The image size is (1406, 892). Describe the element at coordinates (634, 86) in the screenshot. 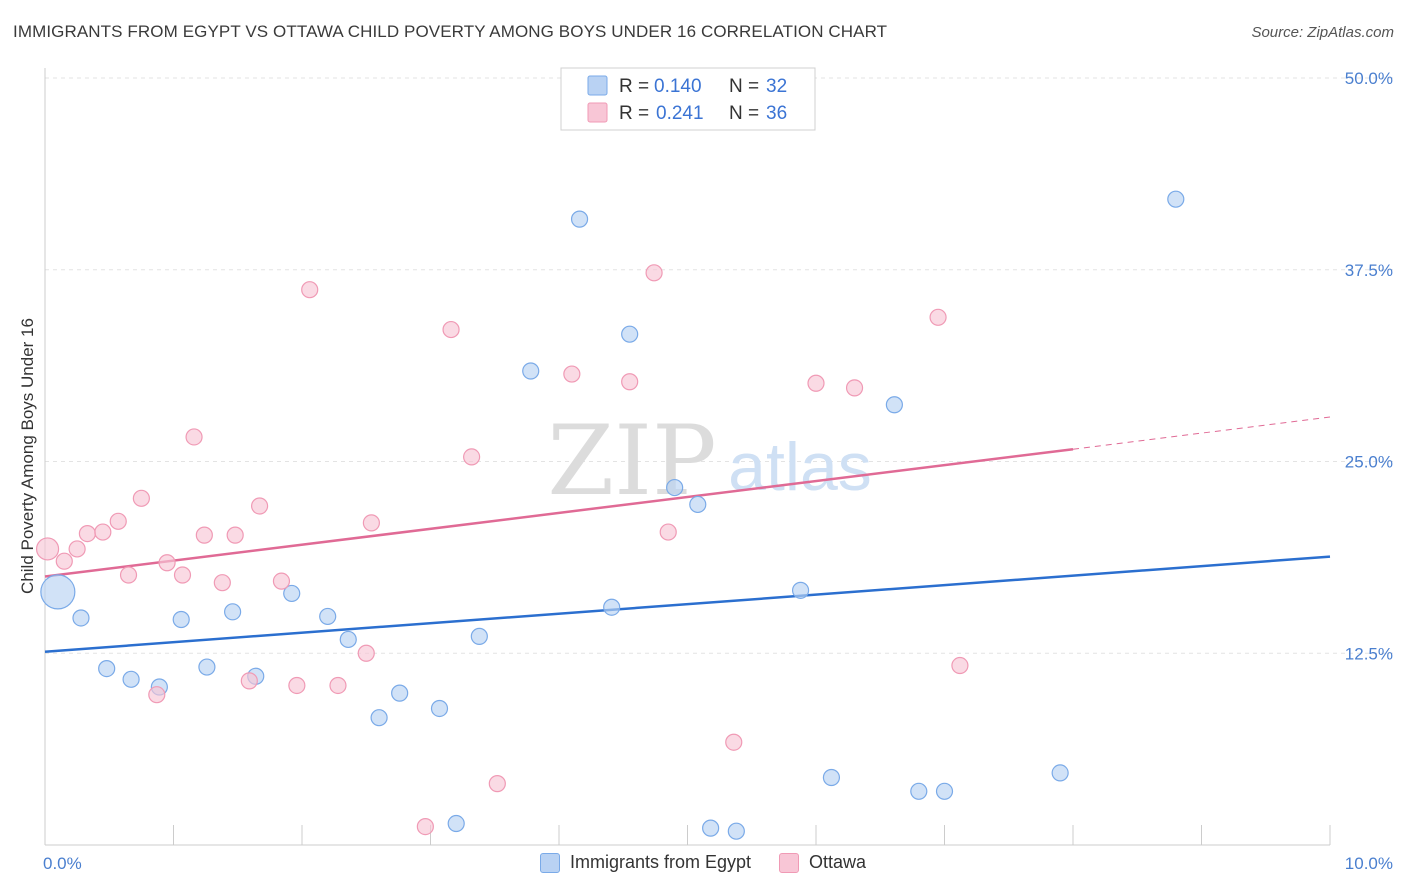

I see `legend-r-label-egypt: R =` at that location.